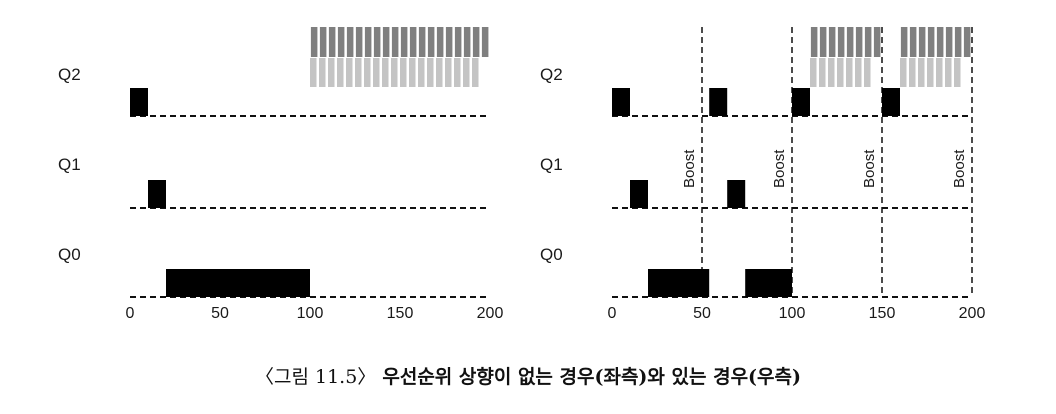  What do you see at coordinates (316, 377) in the screenshot?
I see `caption-figure-number: 〈그림 11.5〉` at bounding box center [316, 377].